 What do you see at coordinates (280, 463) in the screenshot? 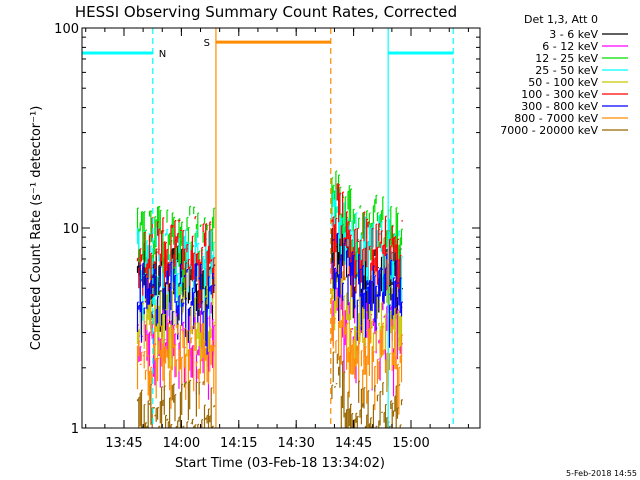
I see `x-axis-label: Start Time (03-Feb-18 13:34:02)` at bounding box center [280, 463].